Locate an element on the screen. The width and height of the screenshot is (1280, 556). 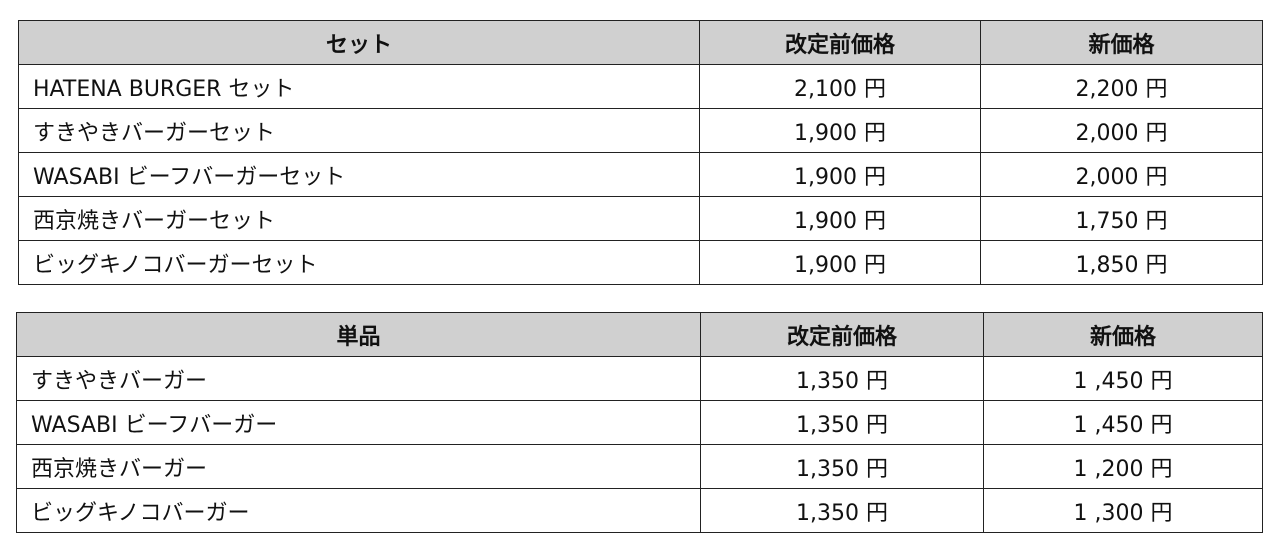
new-price-cell: 1,750 円 is located at coordinates (1121, 218).